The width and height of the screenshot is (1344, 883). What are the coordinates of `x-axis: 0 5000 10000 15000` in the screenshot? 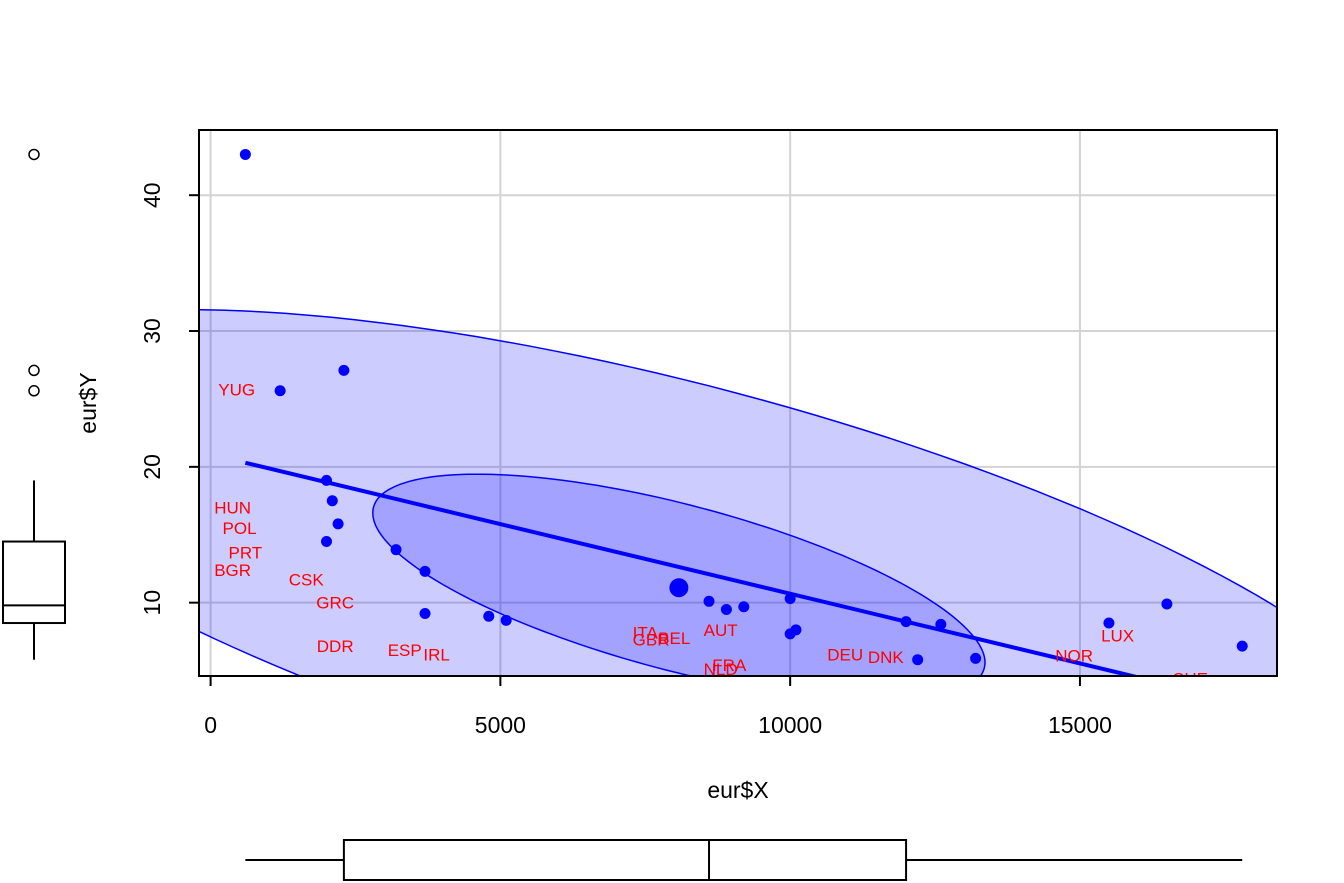 It's located at (658, 706).